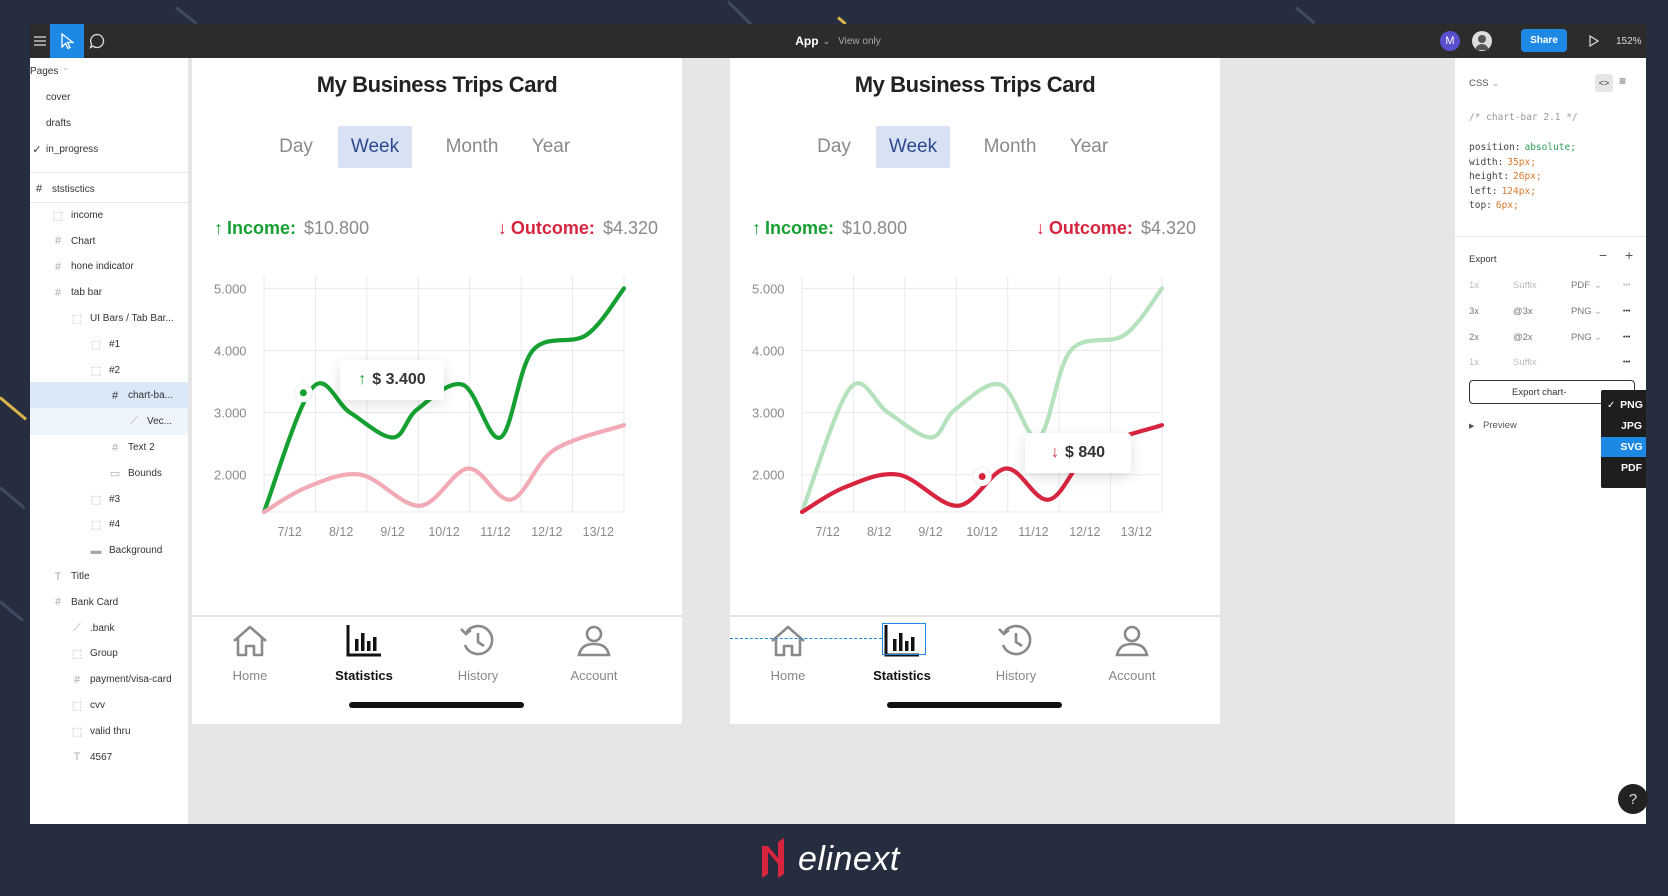 This screenshot has height=896, width=1668. I want to click on list-view-icon: ≡, so click(1623, 81).